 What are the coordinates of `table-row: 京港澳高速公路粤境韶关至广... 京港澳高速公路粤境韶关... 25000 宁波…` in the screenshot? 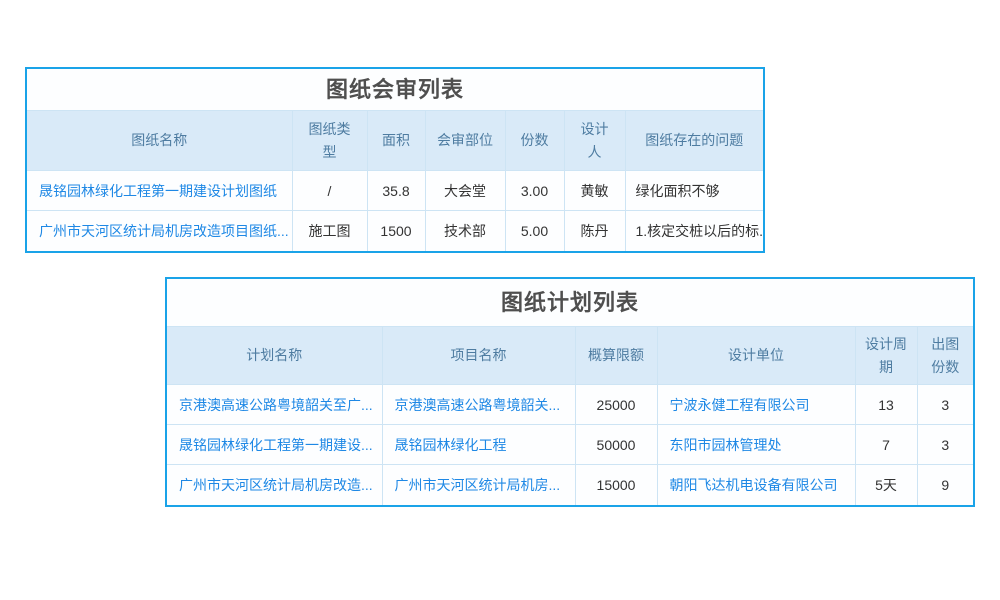 It's located at (570, 404).